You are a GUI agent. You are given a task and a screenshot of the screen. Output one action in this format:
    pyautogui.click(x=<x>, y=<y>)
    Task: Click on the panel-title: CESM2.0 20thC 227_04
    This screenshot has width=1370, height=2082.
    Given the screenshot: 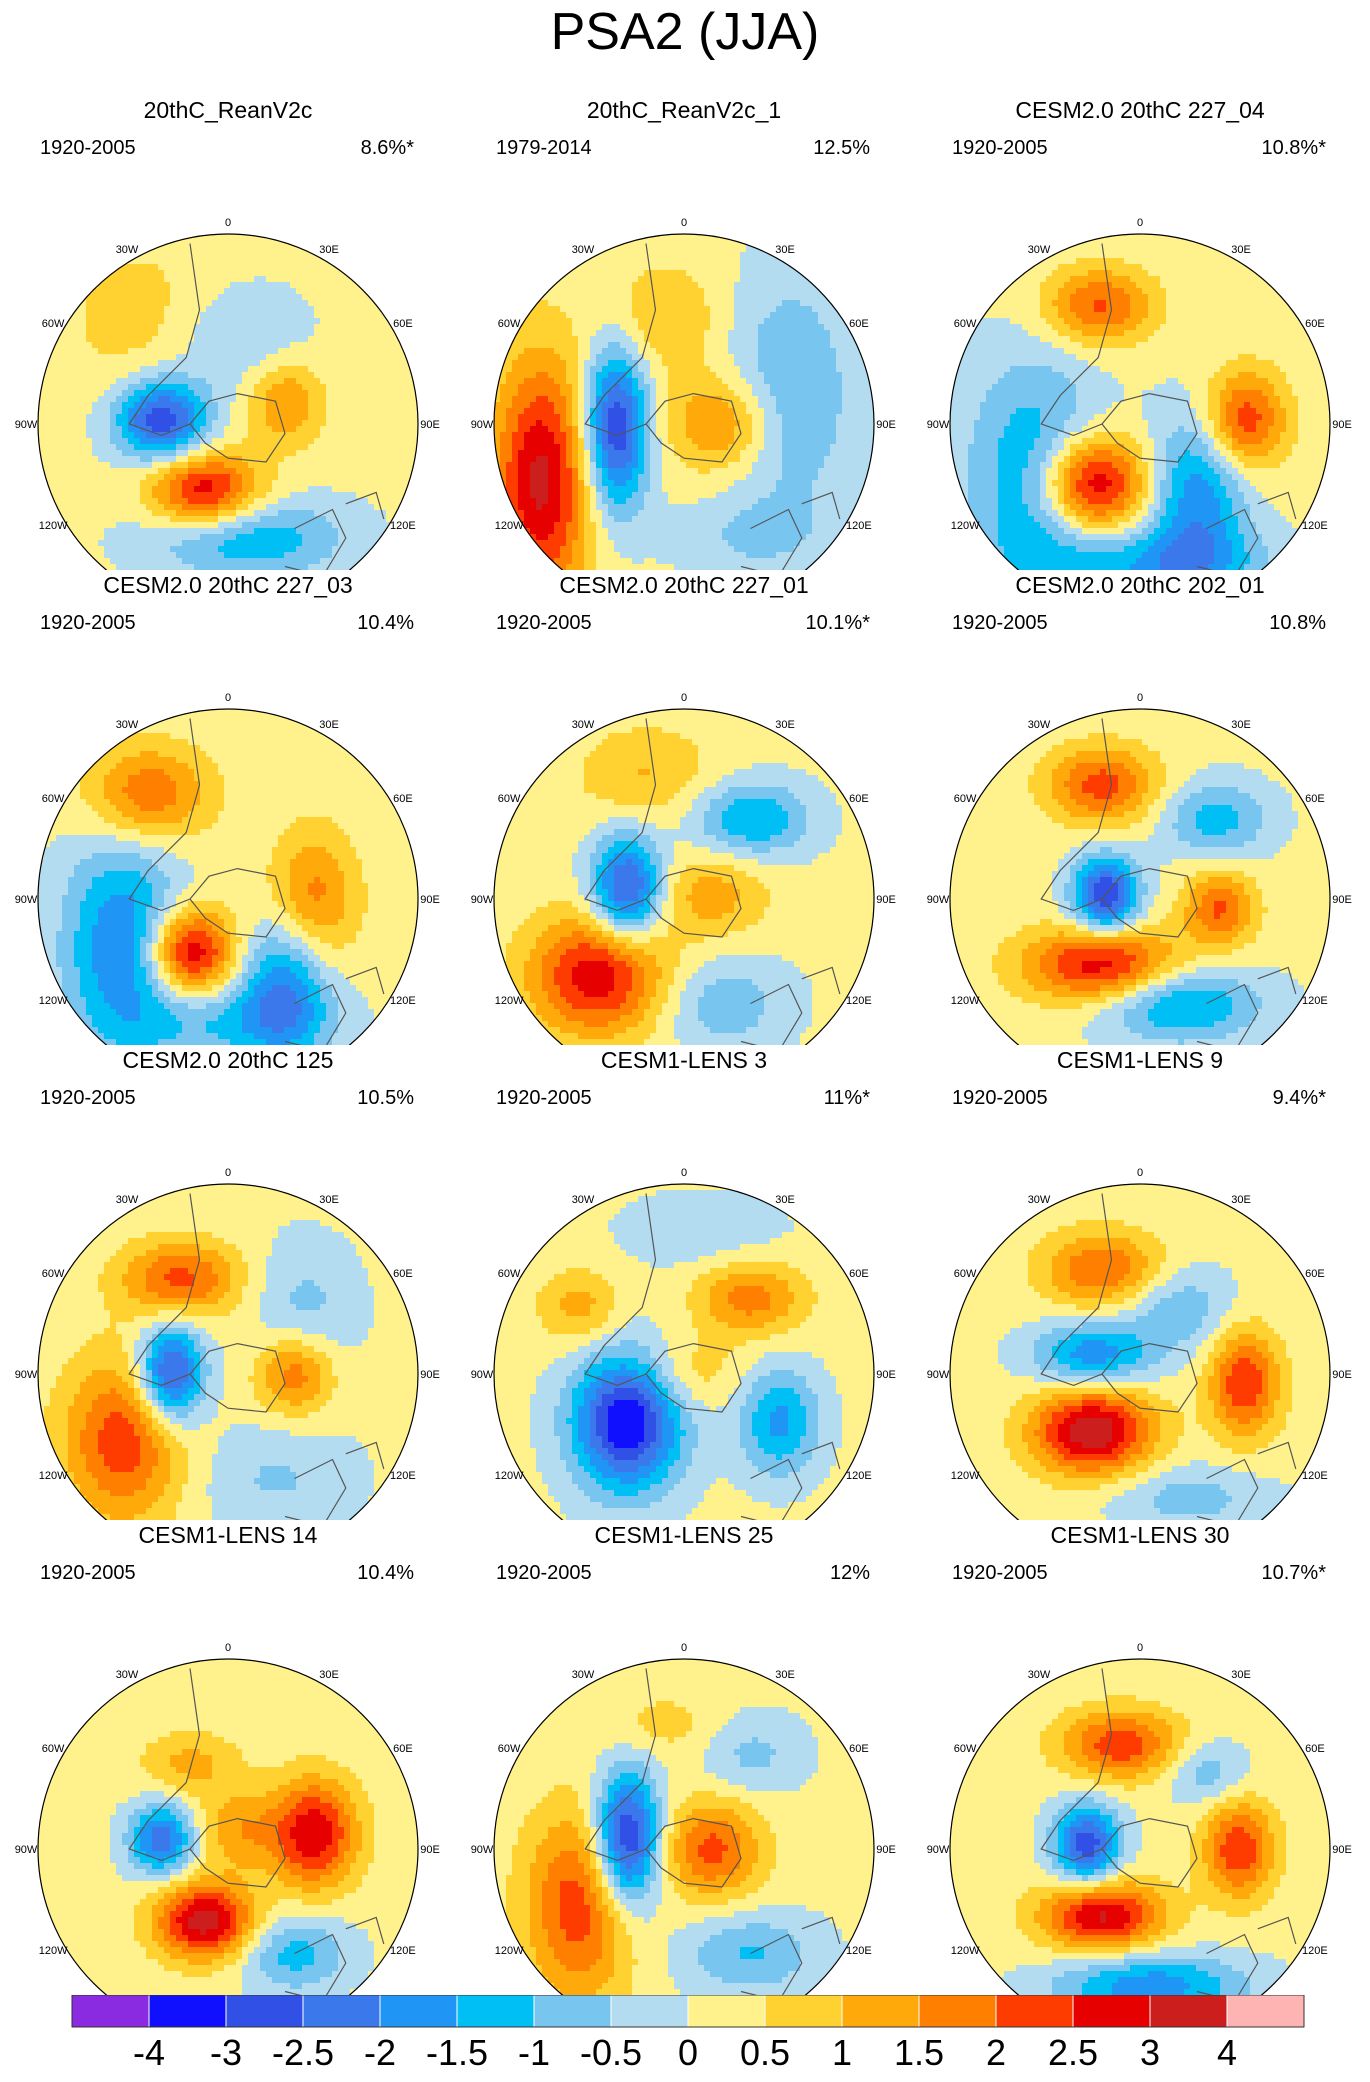 What is the action you would take?
    pyautogui.click(x=1140, y=110)
    